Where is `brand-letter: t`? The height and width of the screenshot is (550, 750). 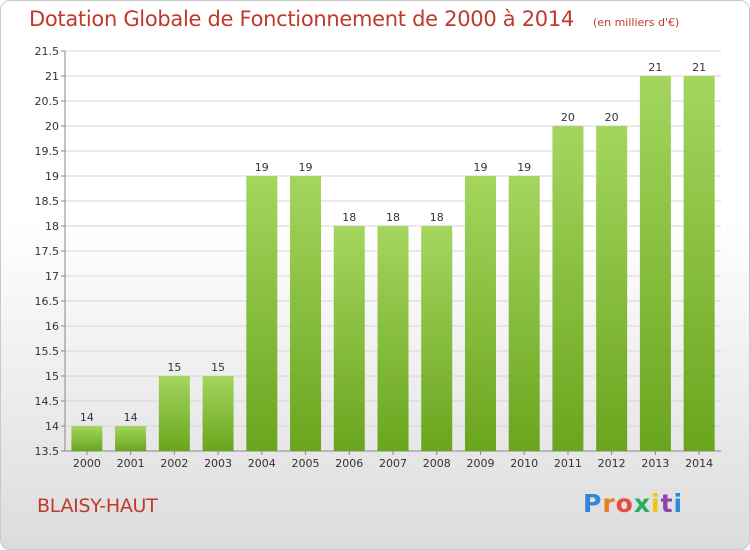 brand-letter: t is located at coordinates (667, 503).